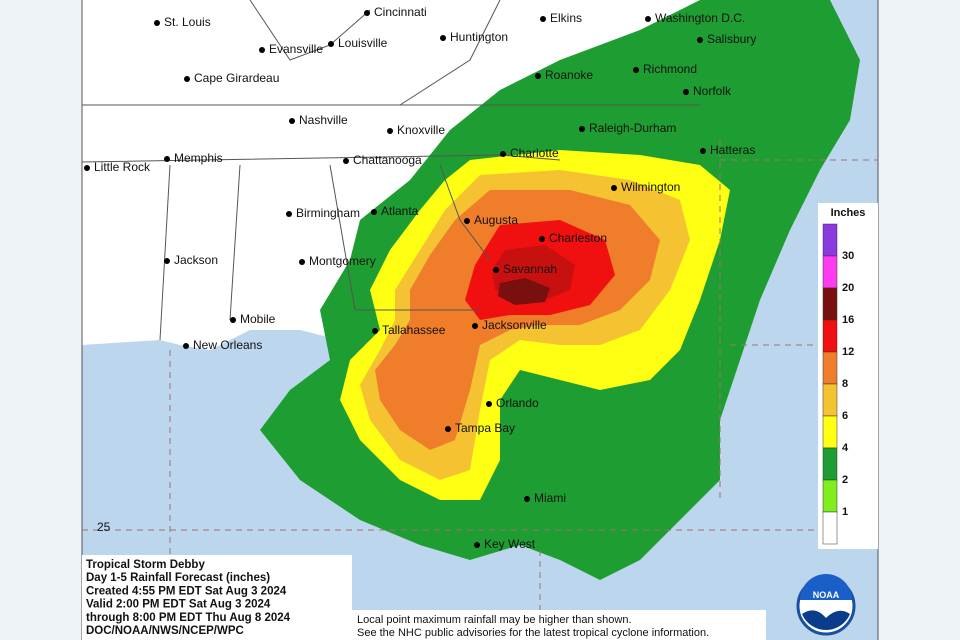 The width and height of the screenshot is (960, 640). I want to click on info-box, so click(217, 597).